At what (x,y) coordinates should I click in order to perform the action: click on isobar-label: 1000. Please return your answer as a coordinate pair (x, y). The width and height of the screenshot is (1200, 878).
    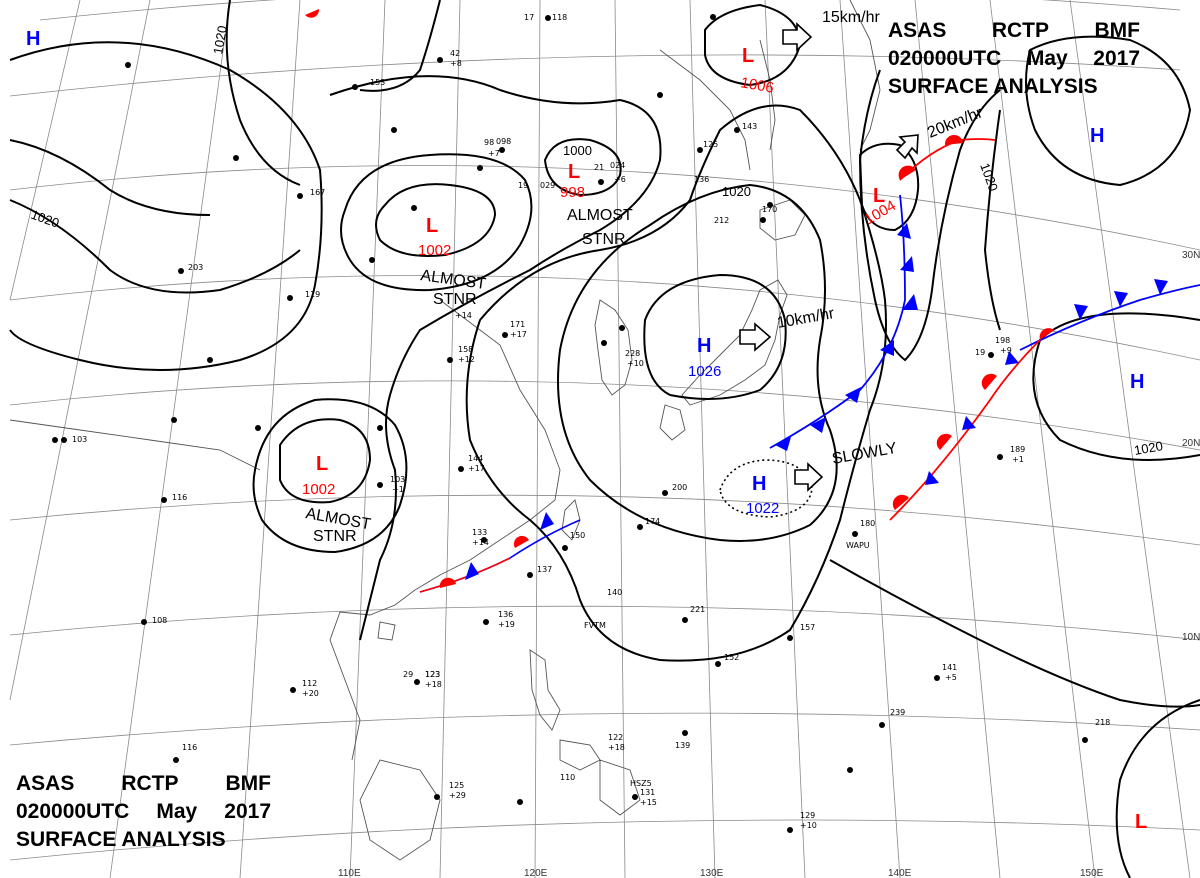
    Looking at the image, I should click on (577, 150).